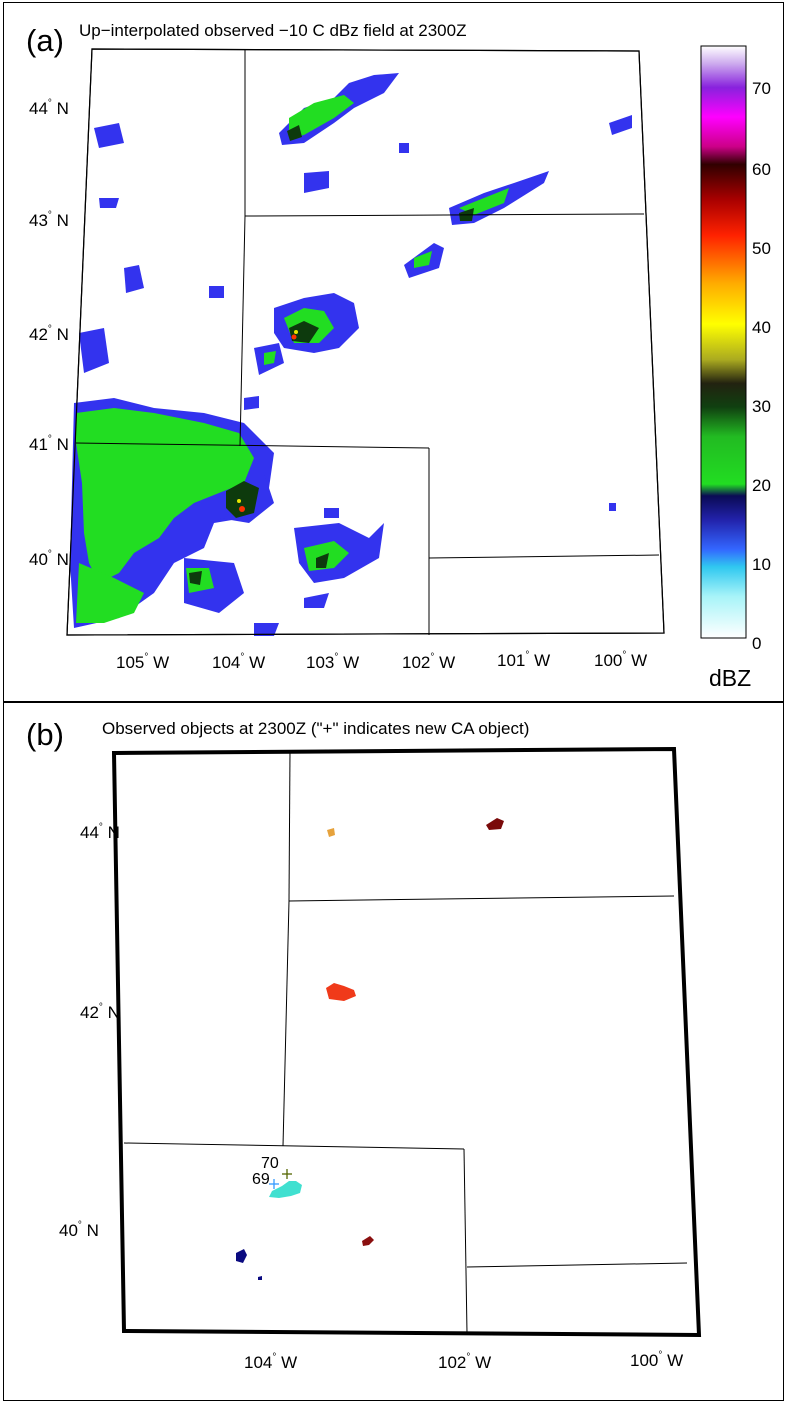 This screenshot has width=787, height=1405. What do you see at coordinates (730, 678) in the screenshot?
I see `colorbar-unit: dBZ` at bounding box center [730, 678].